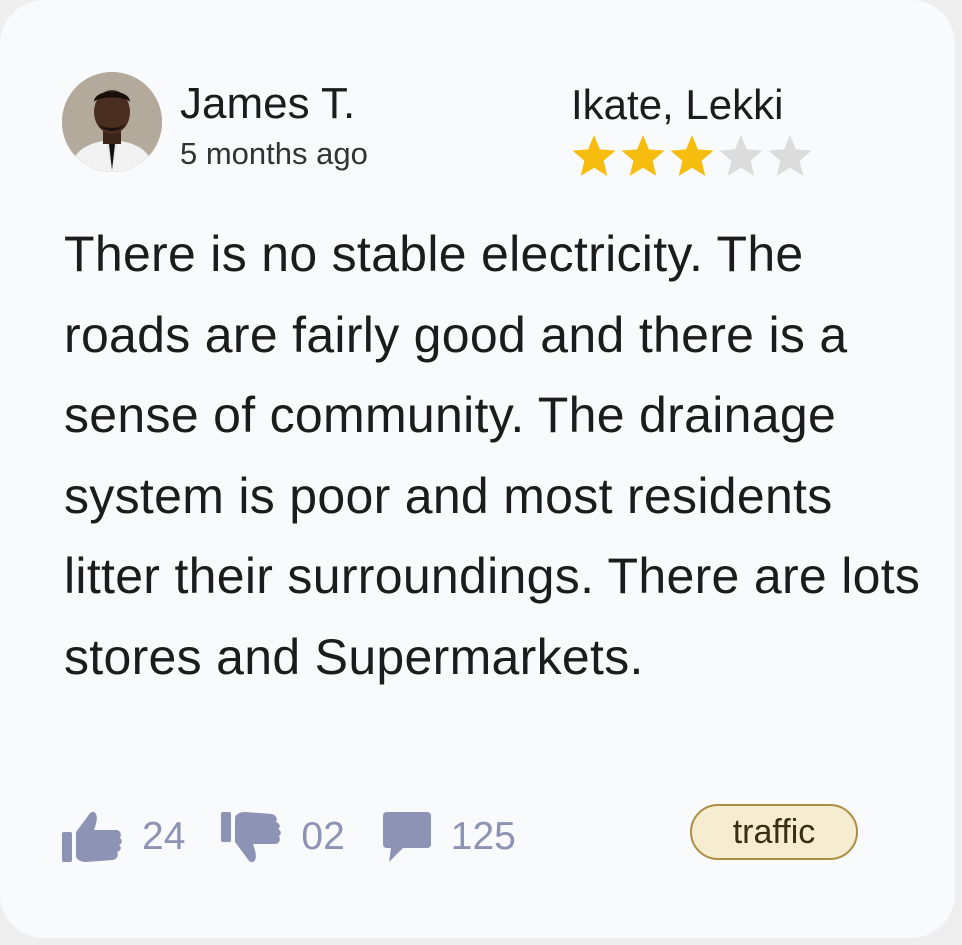 The image size is (962, 945). Describe the element at coordinates (92, 836) in the screenshot. I see `thumbs-up-icon` at that location.